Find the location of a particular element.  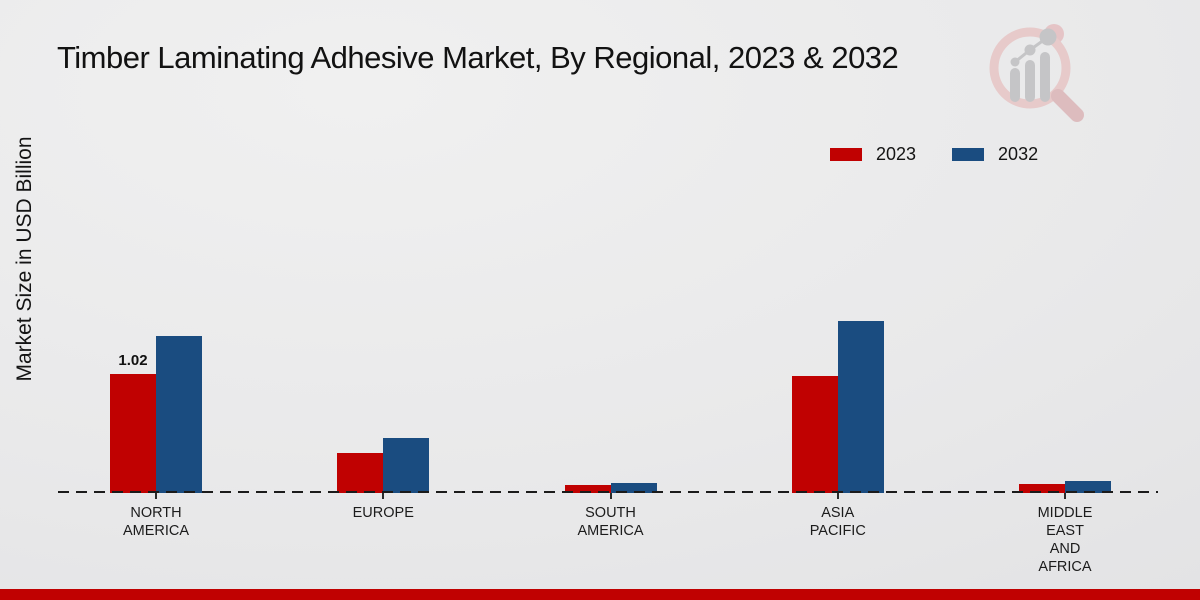

legend-label-2032: 2032 is located at coordinates (1018, 154).